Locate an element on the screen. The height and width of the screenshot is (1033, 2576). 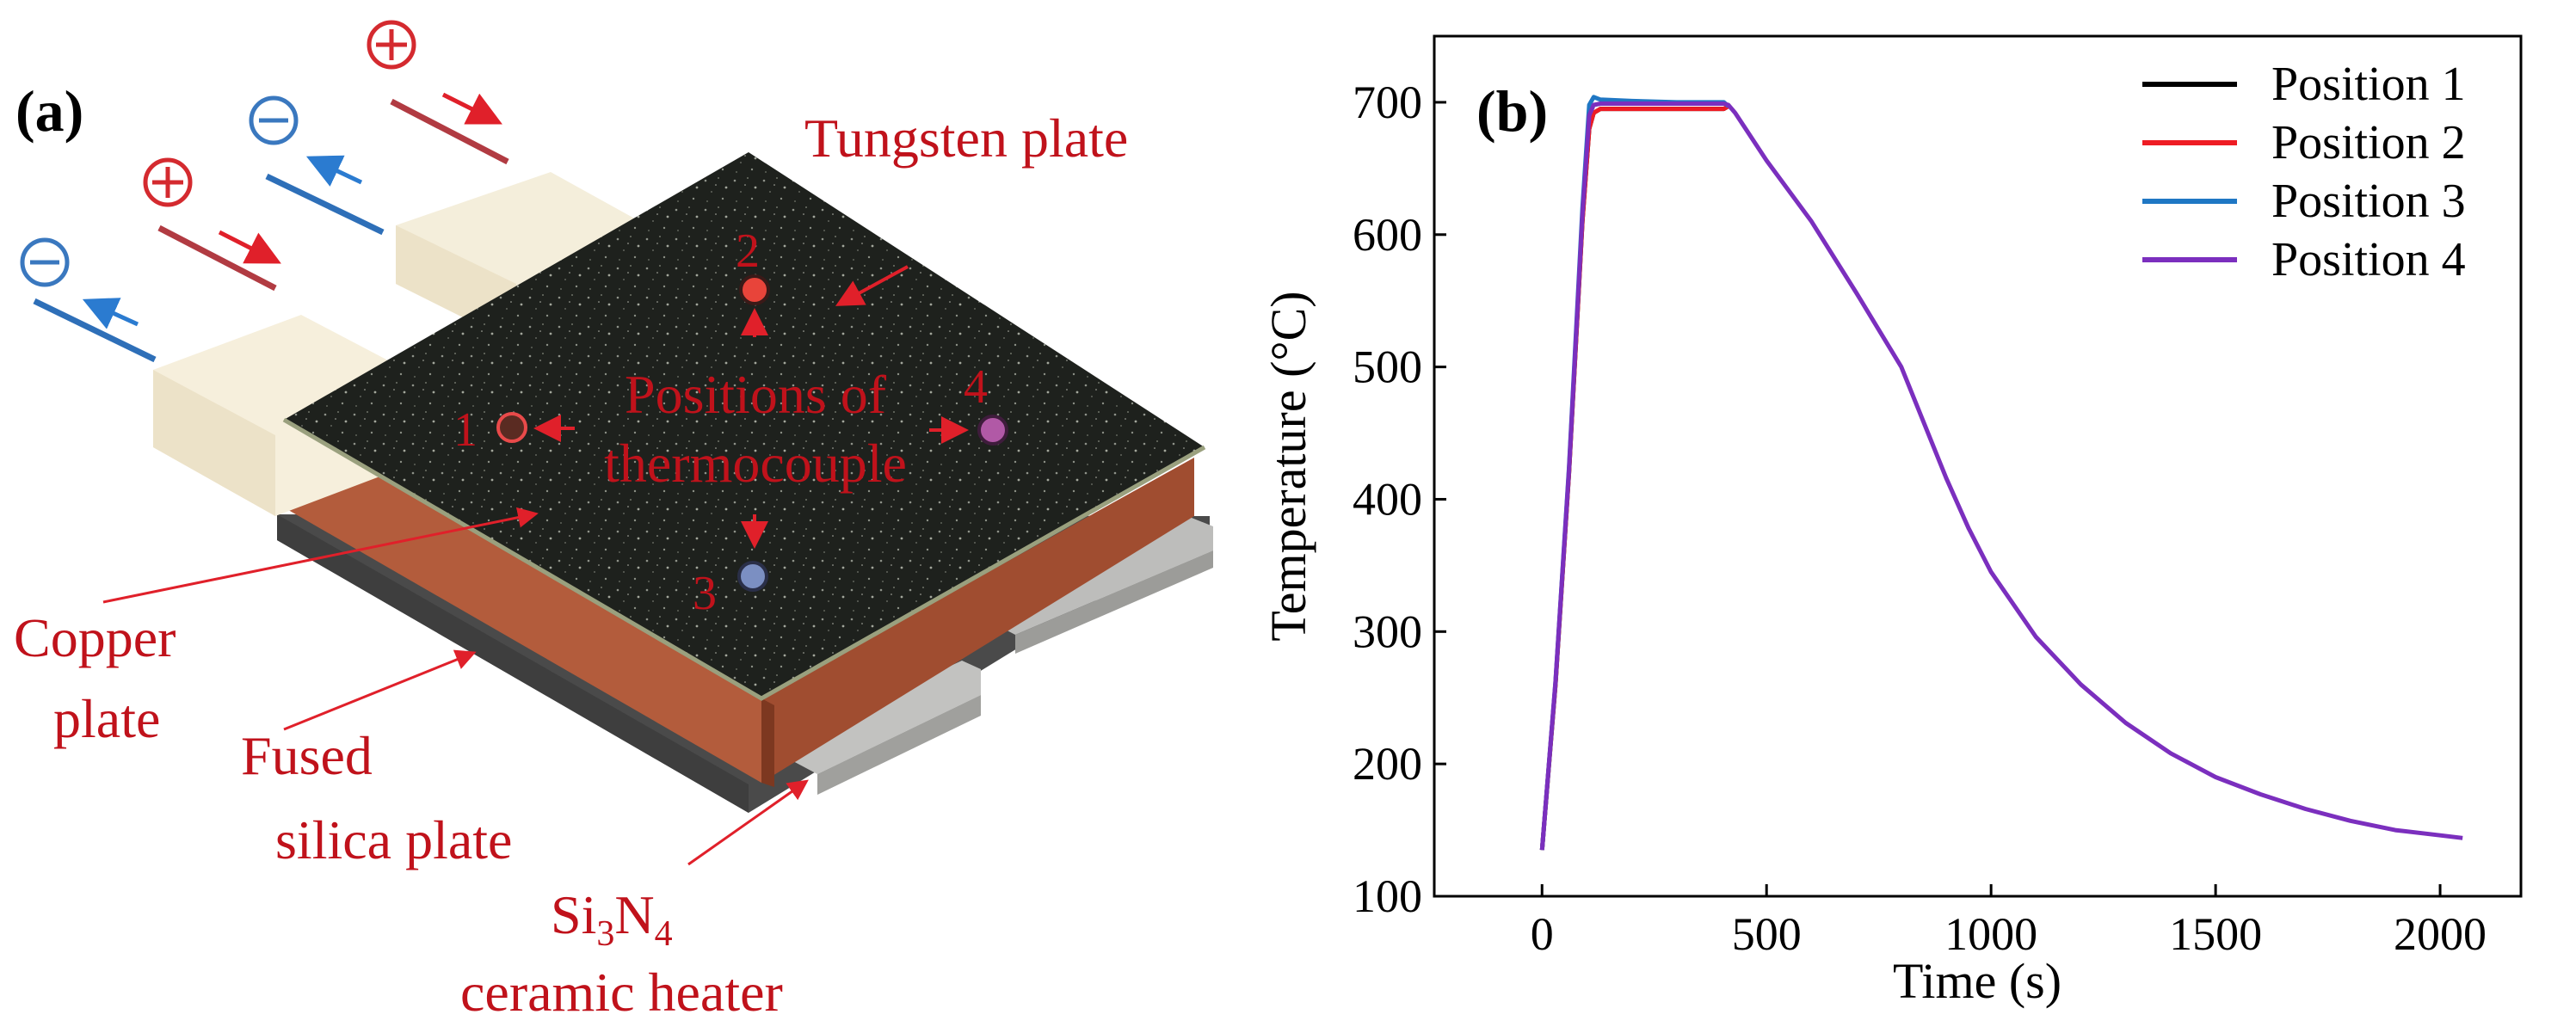
panel-a-label: (a) is located at coordinates (49, 111).